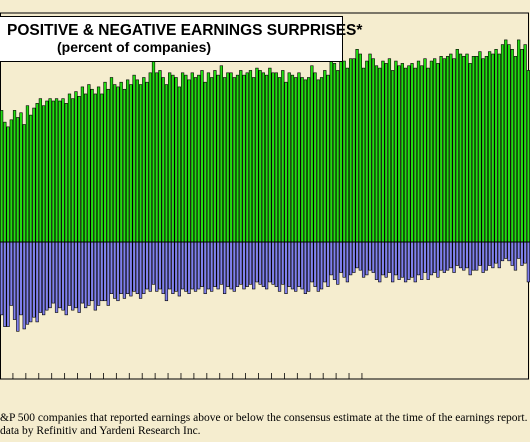  What do you see at coordinates (185, 30) in the screenshot?
I see `chart-title: POSITIVE & NEGATIVE EARNINGS SURPRISES*` at bounding box center [185, 30].